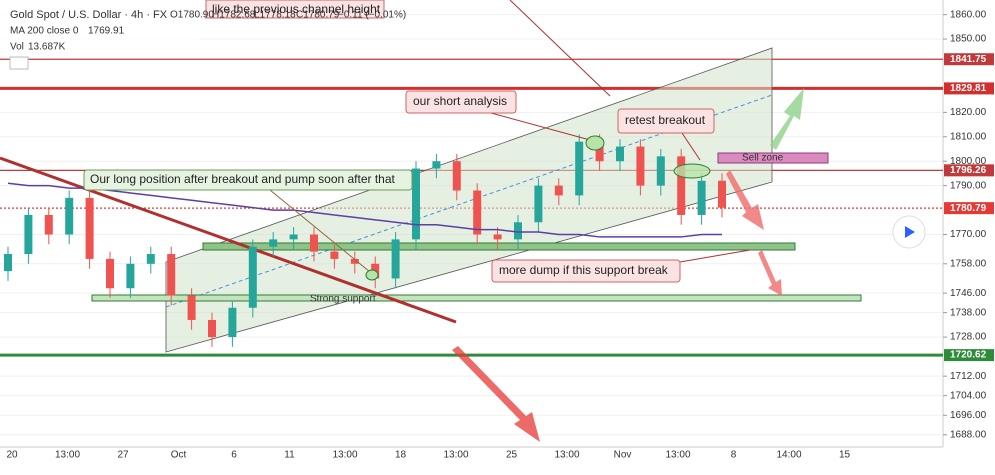  I want to click on ohlc-open: O1780.90, so click(192, 15).